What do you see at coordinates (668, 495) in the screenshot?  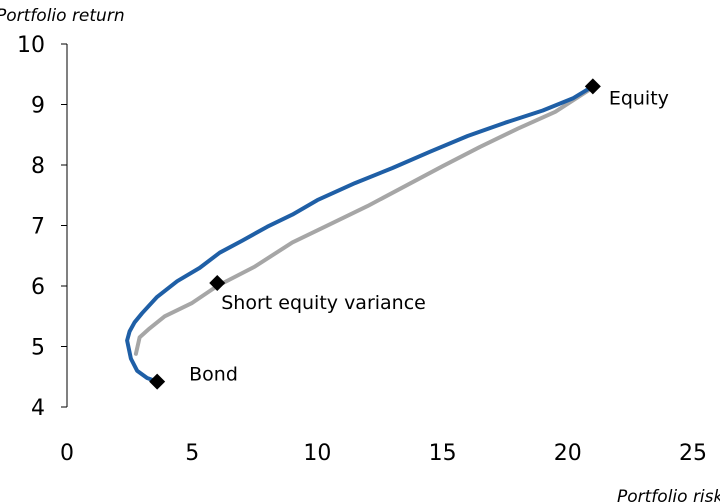 I see `x-axis-title: Portfolio risk` at bounding box center [668, 495].